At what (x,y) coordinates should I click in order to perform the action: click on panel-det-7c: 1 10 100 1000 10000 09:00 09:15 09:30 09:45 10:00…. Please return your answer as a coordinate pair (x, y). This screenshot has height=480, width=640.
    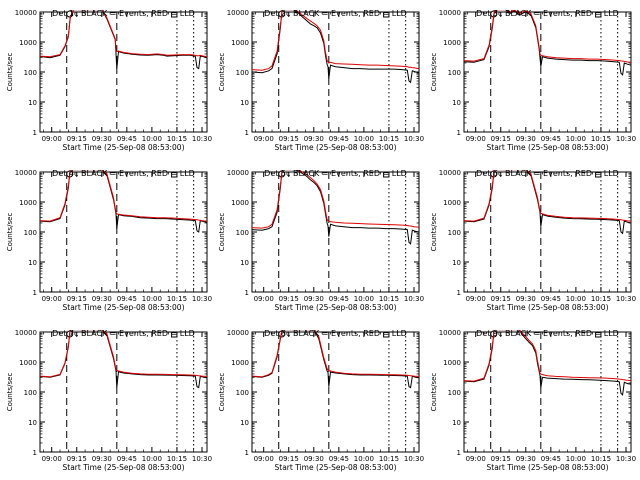
    Looking at the image, I should click on (109, 400).